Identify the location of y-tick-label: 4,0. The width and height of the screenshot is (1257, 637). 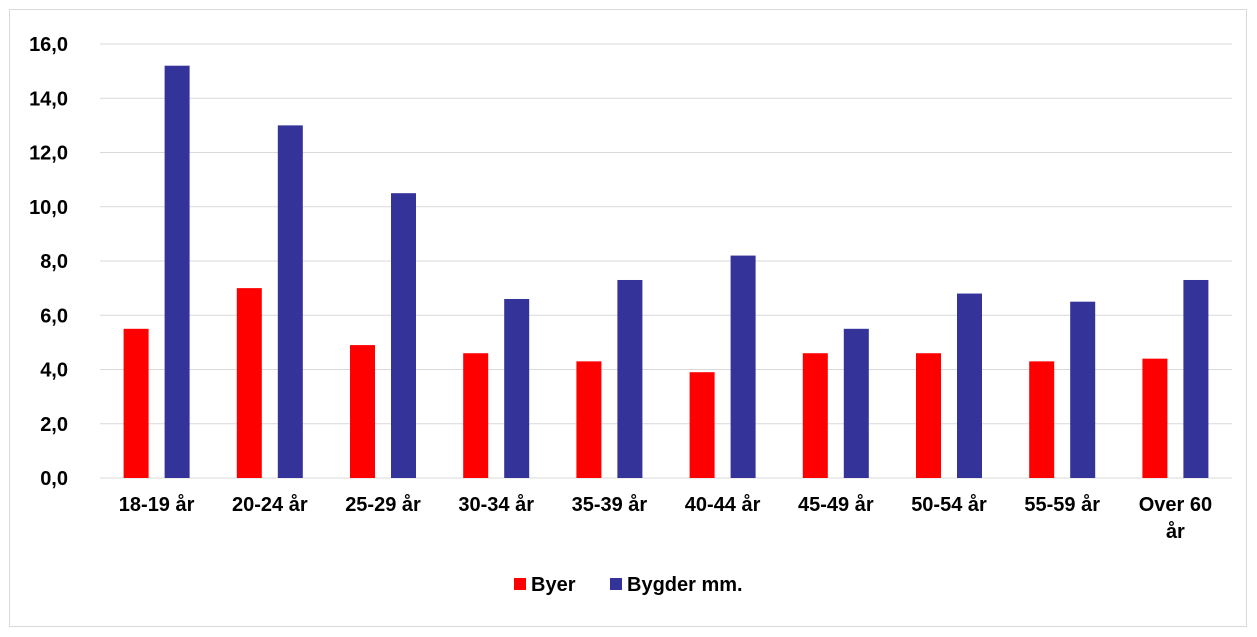
(54, 371).